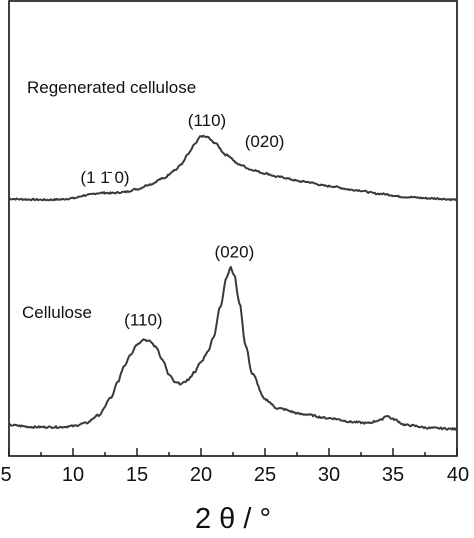 The height and width of the screenshot is (538, 474). I want to click on x-tick-label: 15, so click(137, 475).